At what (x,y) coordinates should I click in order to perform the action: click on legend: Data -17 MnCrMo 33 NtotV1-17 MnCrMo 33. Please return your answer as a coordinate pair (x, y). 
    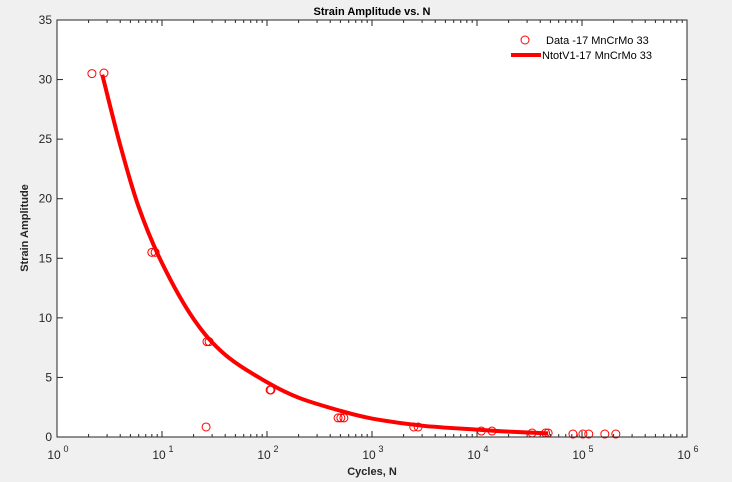
    Looking at the image, I should click on (581, 48).